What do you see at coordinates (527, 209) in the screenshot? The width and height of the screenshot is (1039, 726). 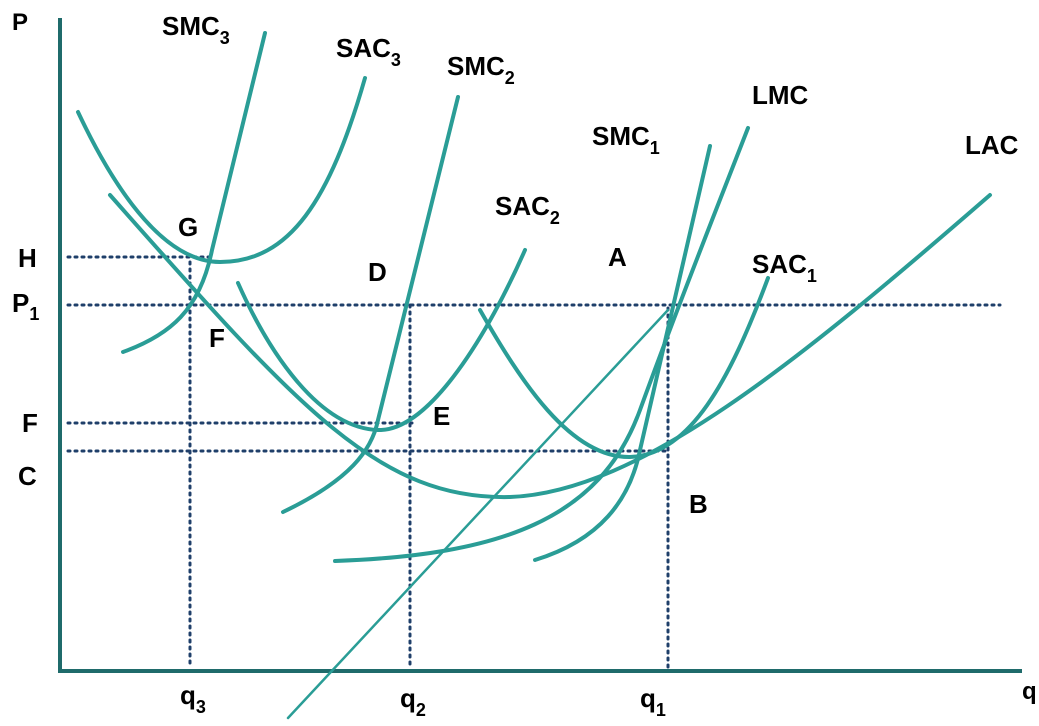 I see `sac2-label: SAC2` at bounding box center [527, 209].